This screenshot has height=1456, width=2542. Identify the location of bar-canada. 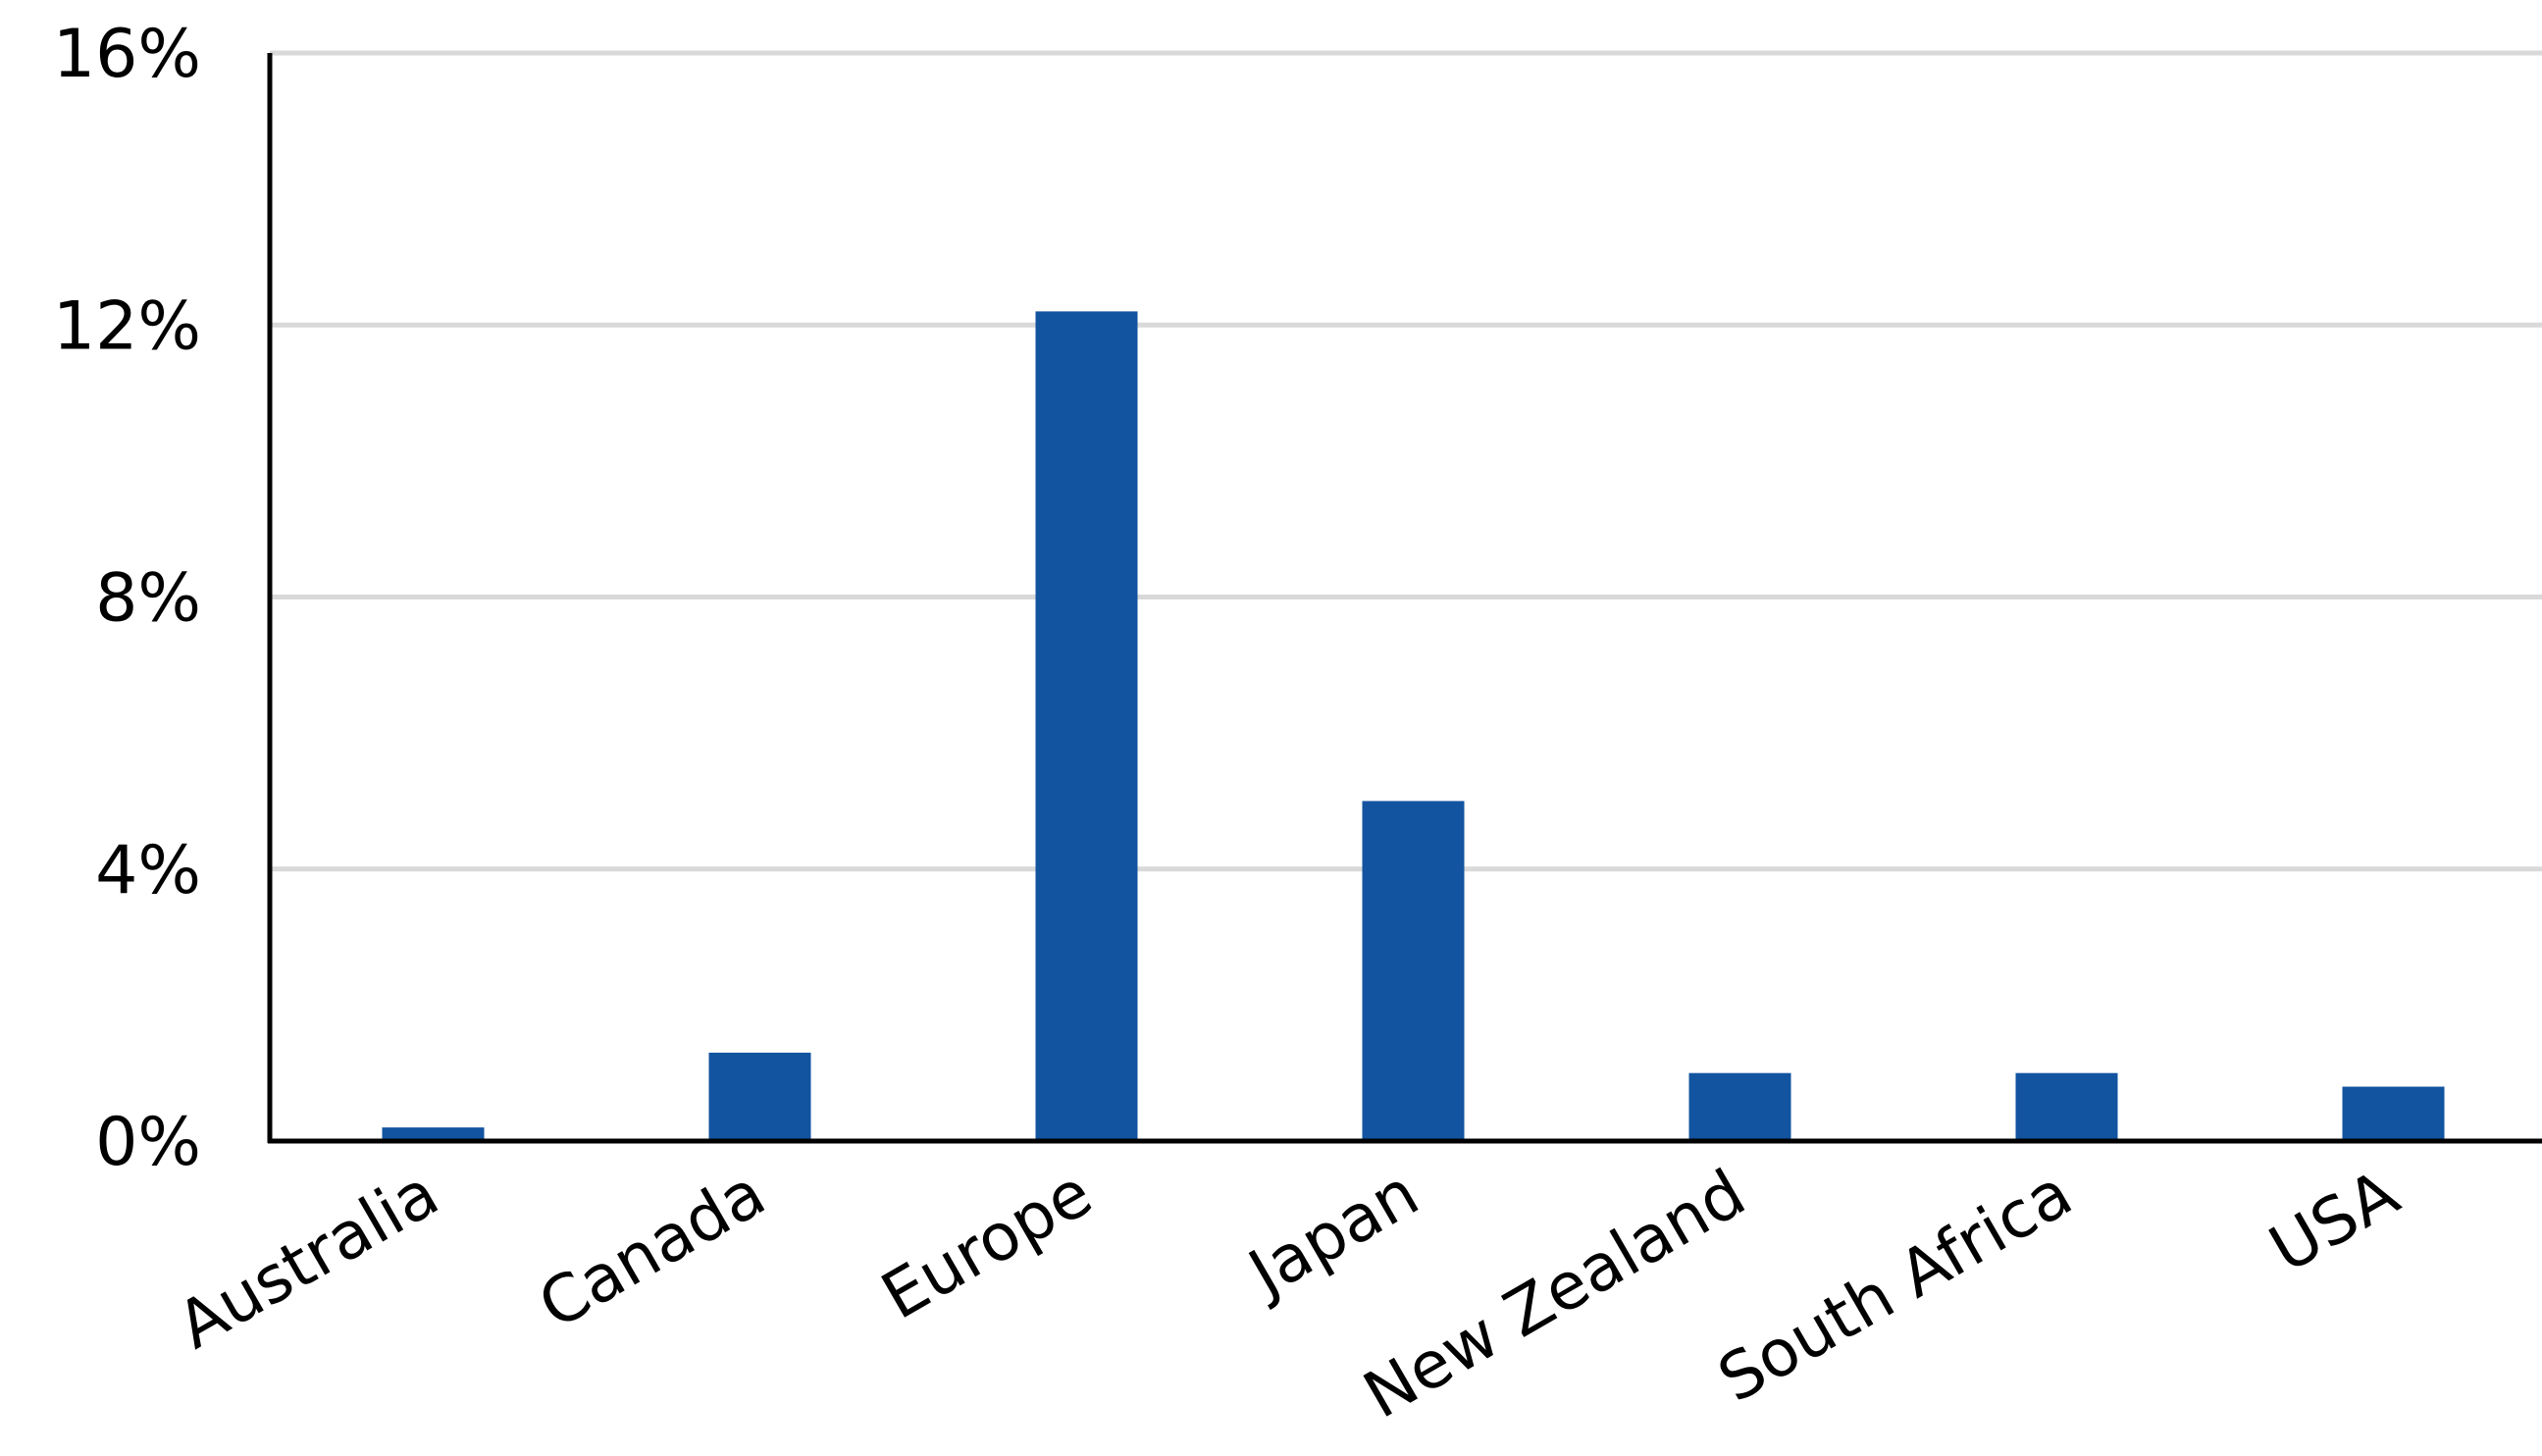
(759, 1096).